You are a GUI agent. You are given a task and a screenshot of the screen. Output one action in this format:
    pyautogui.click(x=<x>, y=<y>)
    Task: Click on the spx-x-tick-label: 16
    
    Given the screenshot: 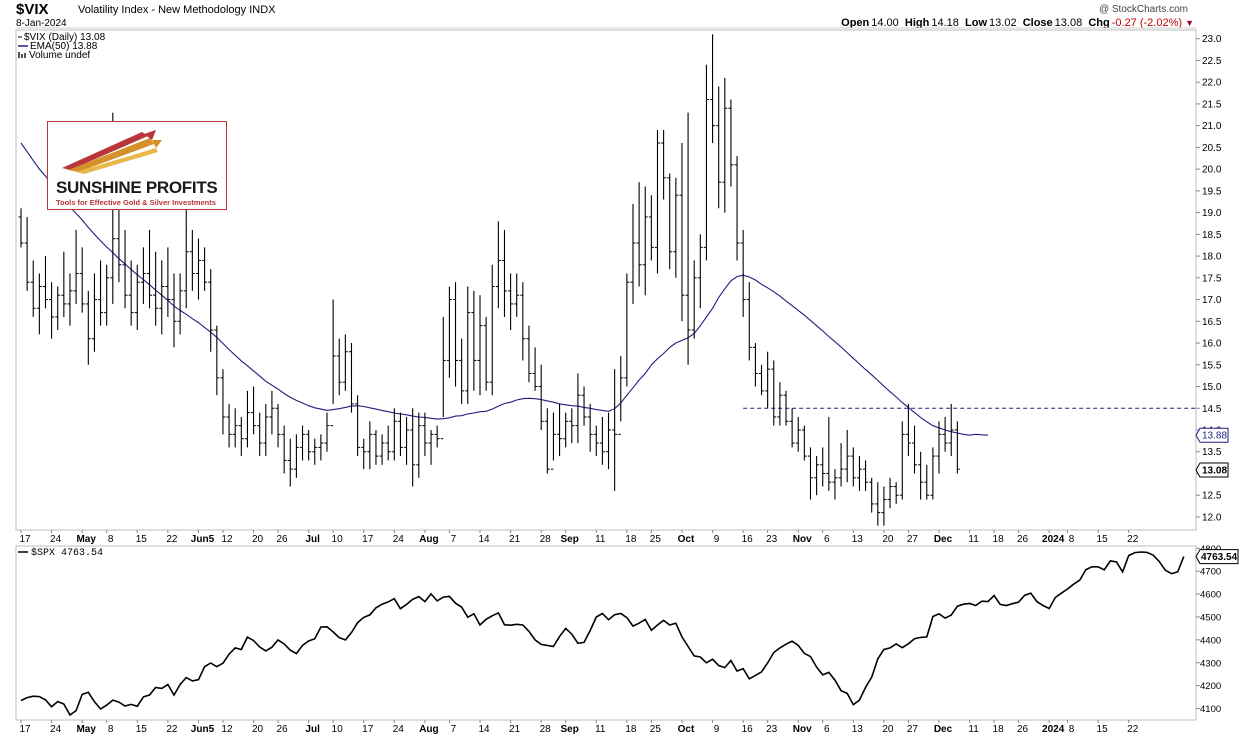 What is the action you would take?
    pyautogui.click(x=748, y=729)
    